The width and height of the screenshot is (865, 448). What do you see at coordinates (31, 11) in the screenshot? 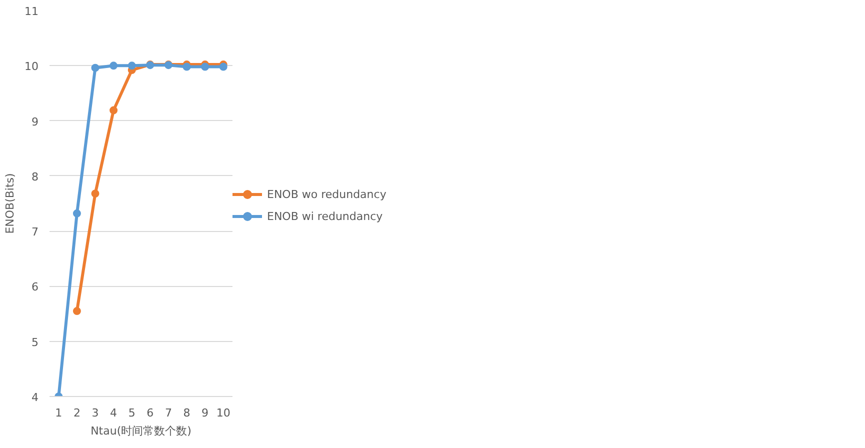
I see `y-tick-label: 11` at bounding box center [31, 11].